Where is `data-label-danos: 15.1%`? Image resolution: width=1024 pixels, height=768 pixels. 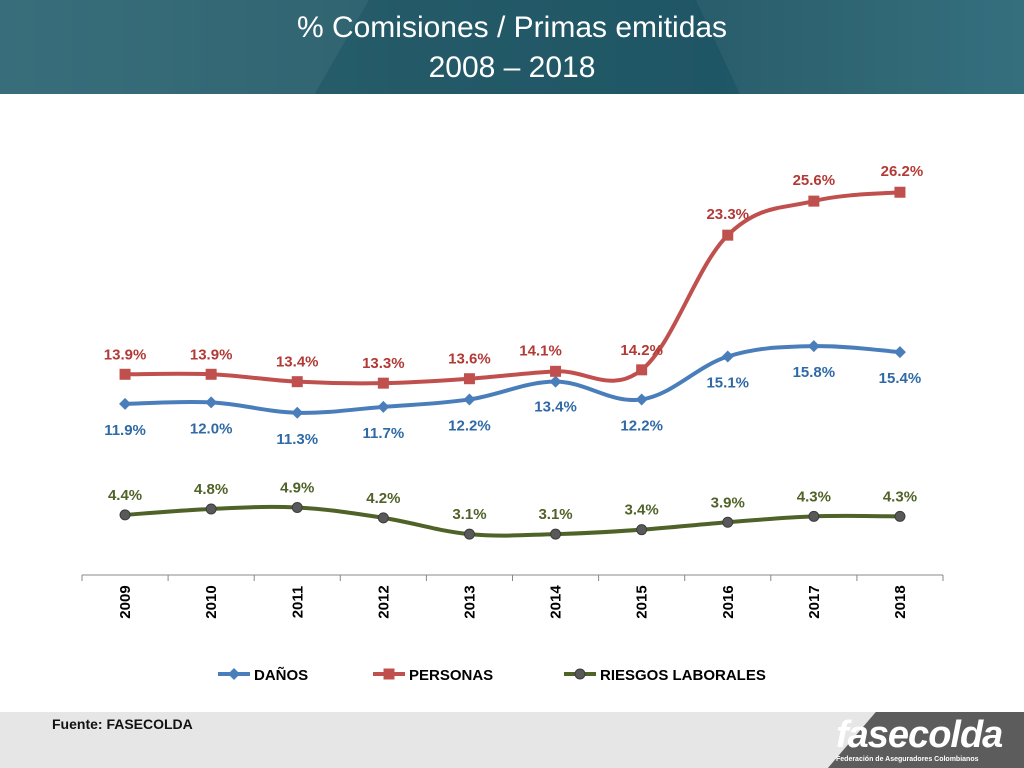 data-label-danos: 15.1% is located at coordinates (727, 383).